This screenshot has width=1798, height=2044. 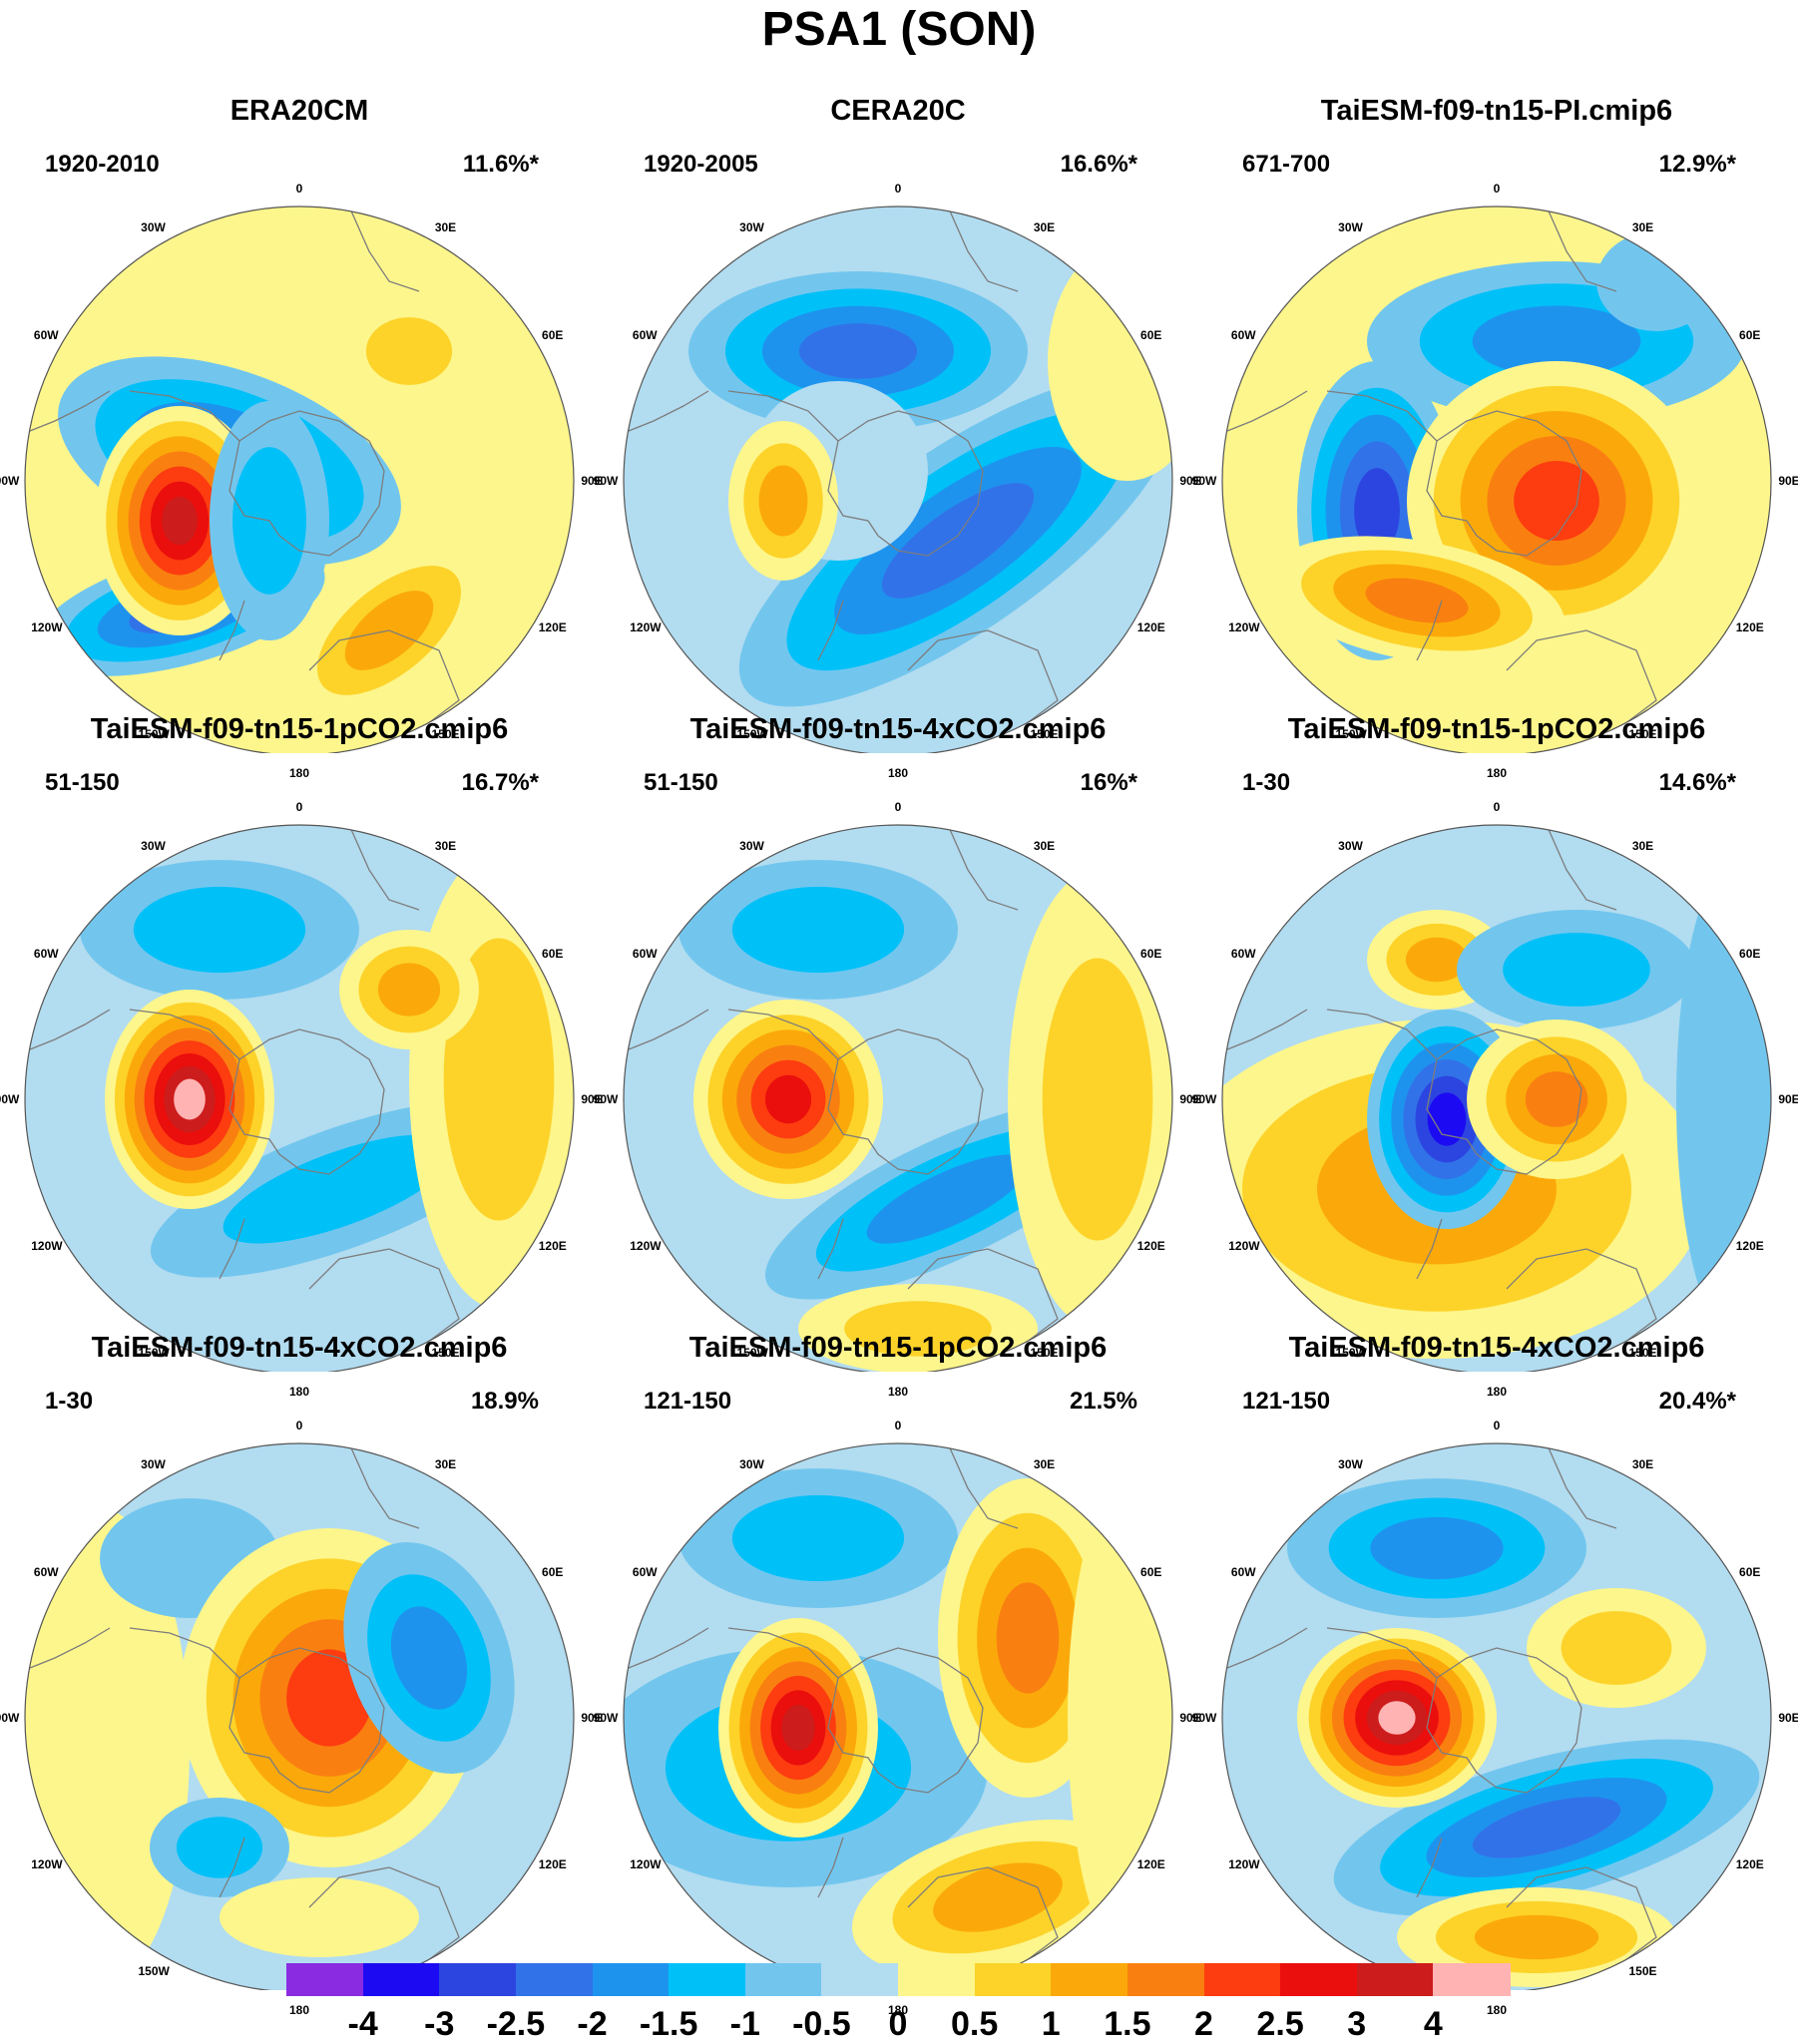 What do you see at coordinates (592, 1099) in the screenshot?
I see `longitude-label: 90E` at bounding box center [592, 1099].